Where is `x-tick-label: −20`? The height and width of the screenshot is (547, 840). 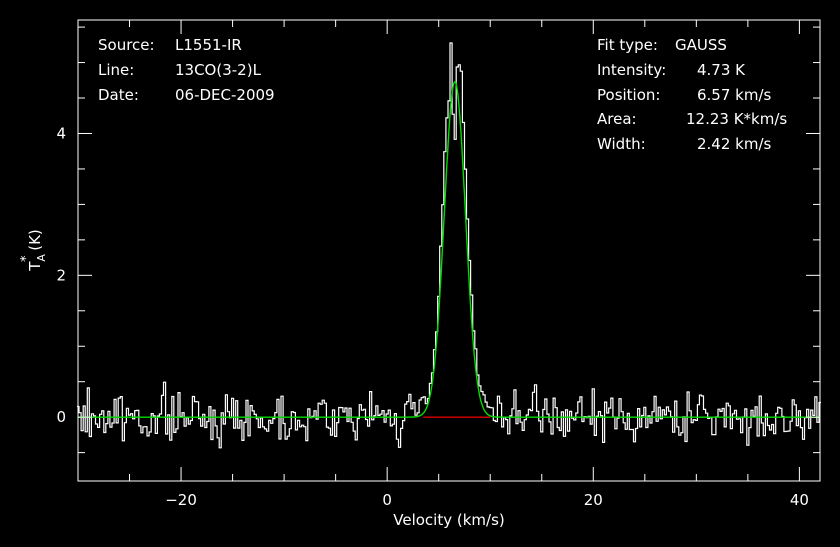 x-tick-label: −20 is located at coordinates (181, 500).